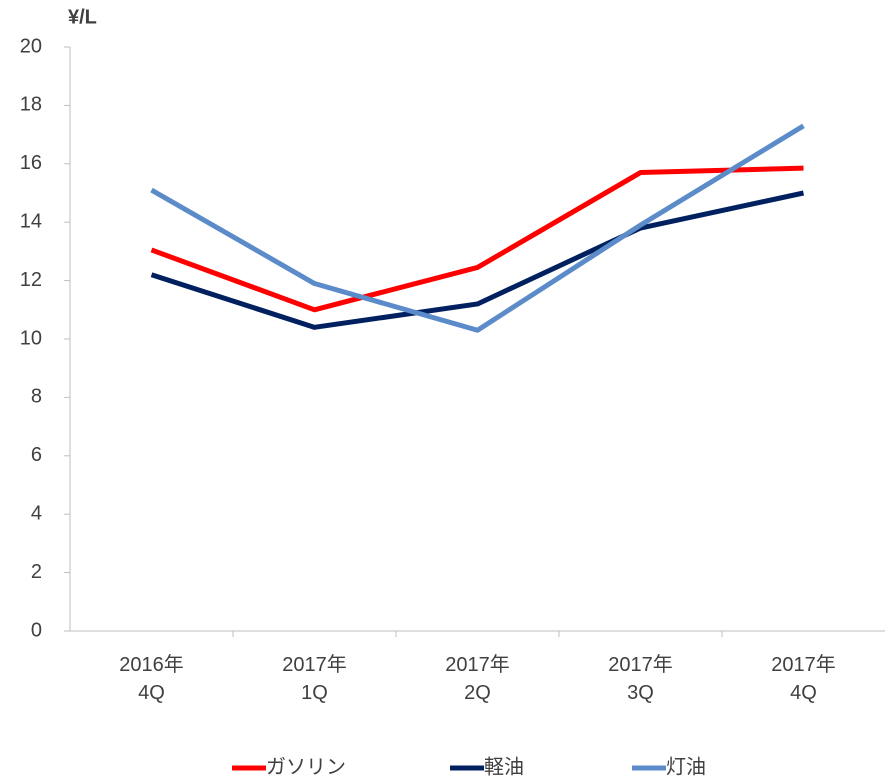  I want to click on y-tick-label: 8, so click(36, 397).